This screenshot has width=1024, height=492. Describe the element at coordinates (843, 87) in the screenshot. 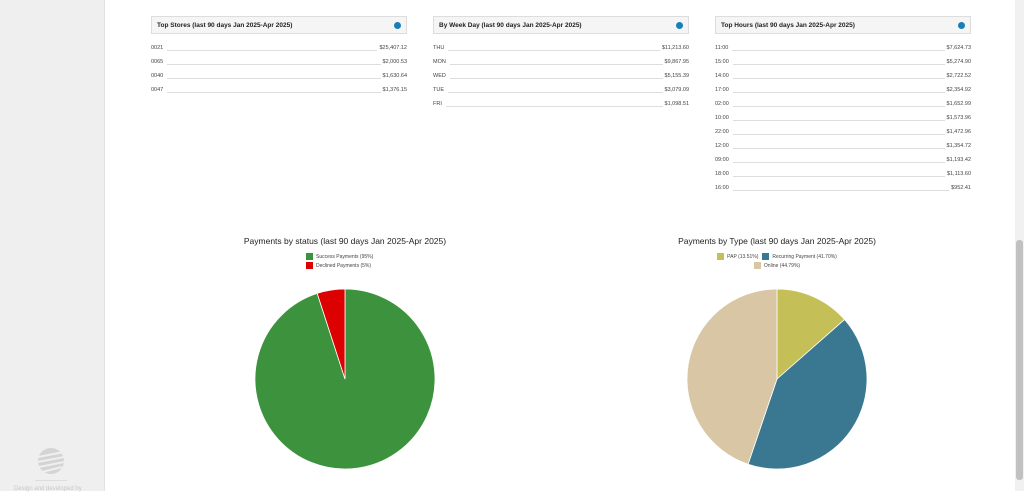

I see `list-item: 17:00 $2,354.92` at that location.